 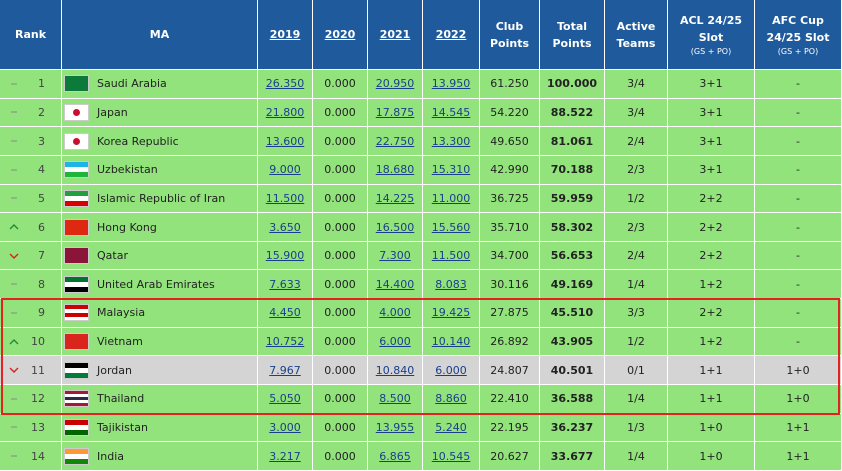 I want to click on value-link: 26.350, so click(x=285, y=84).